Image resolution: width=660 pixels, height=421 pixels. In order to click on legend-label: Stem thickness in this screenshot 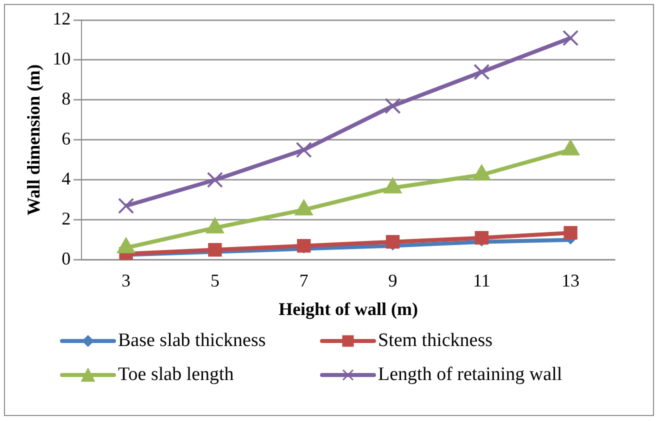, I will do `click(435, 341)`.